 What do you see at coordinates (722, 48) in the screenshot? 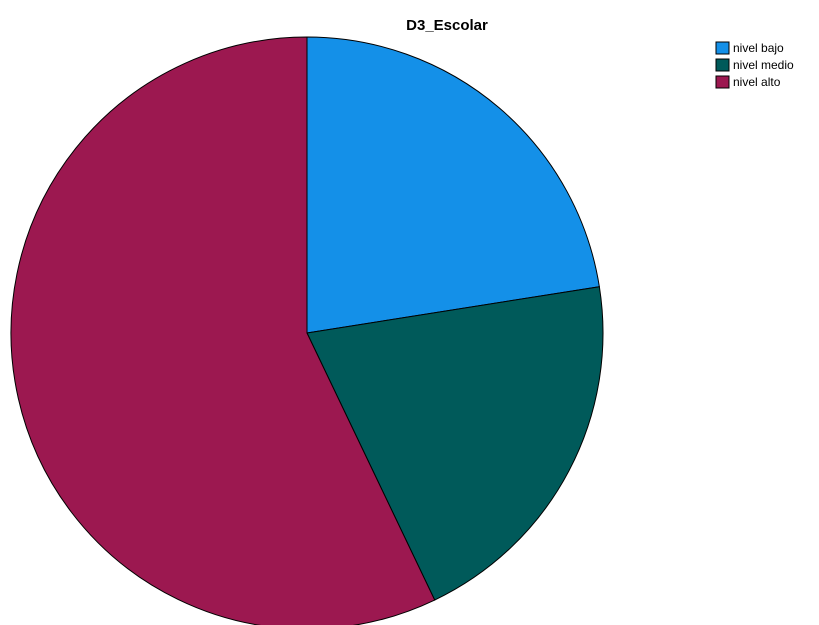
I see `legend-swatch-nivel-bajo` at bounding box center [722, 48].